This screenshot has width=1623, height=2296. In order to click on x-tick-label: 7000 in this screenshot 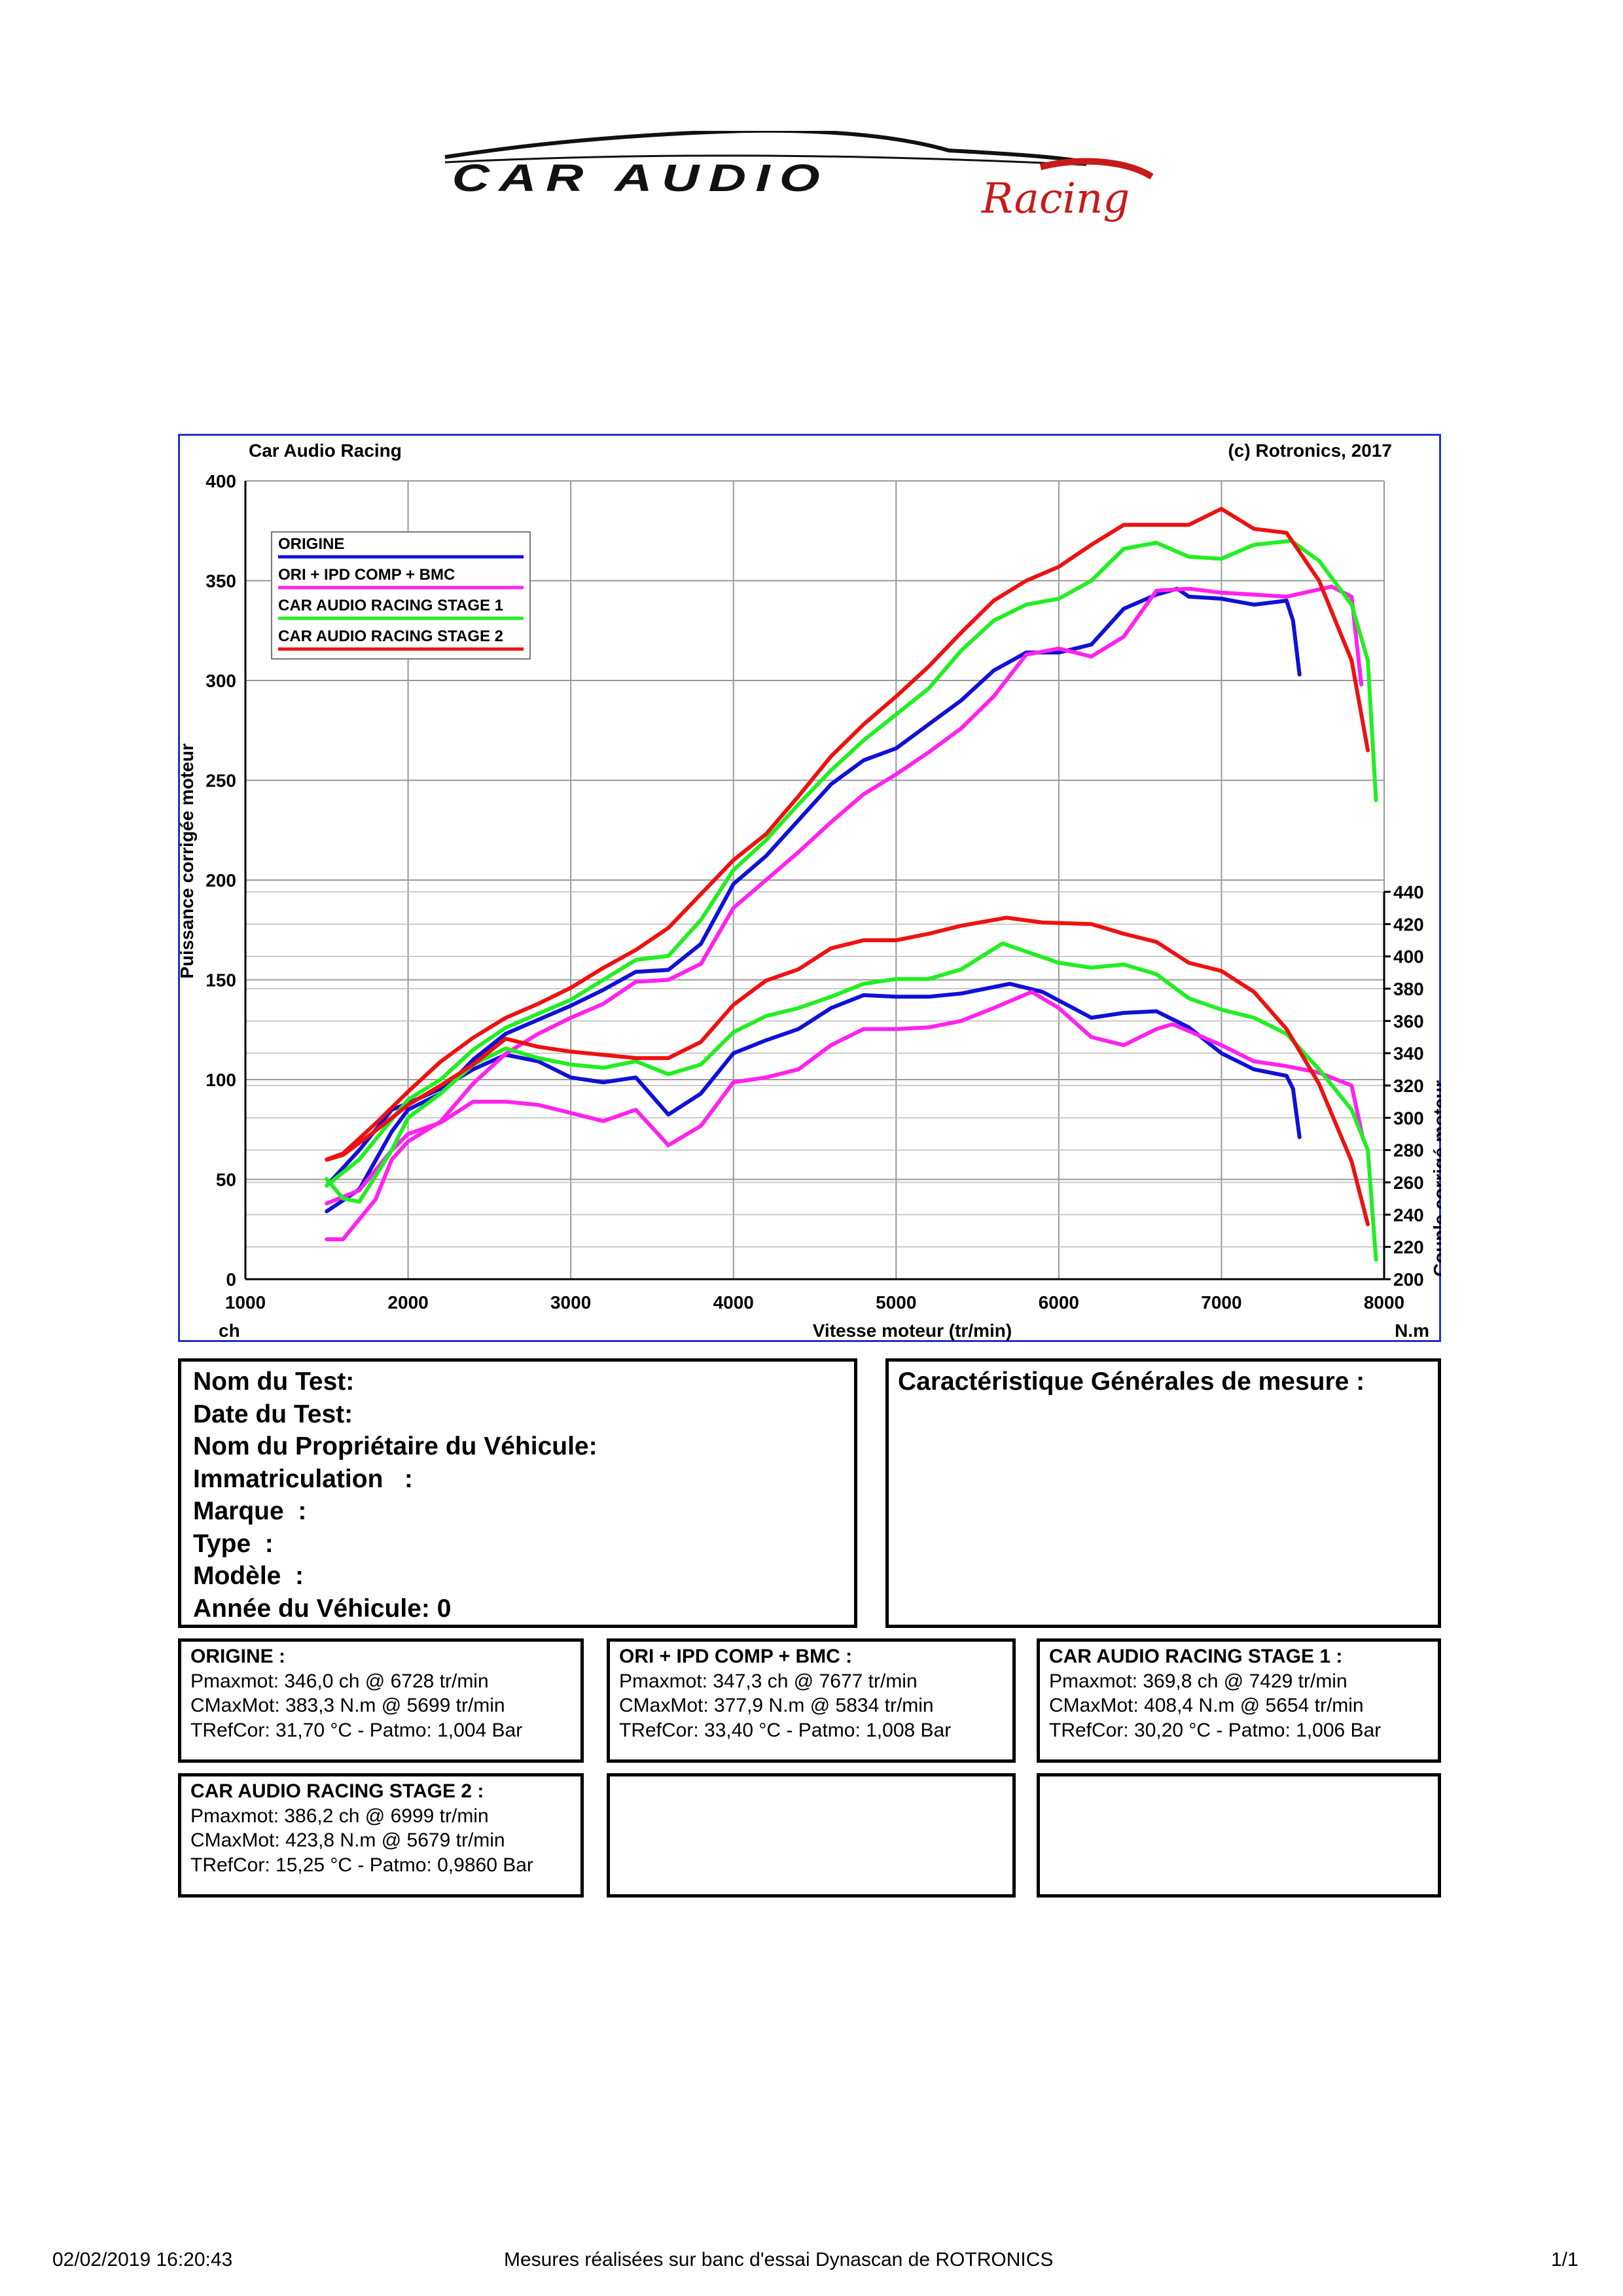, I will do `click(1221, 1303)`.